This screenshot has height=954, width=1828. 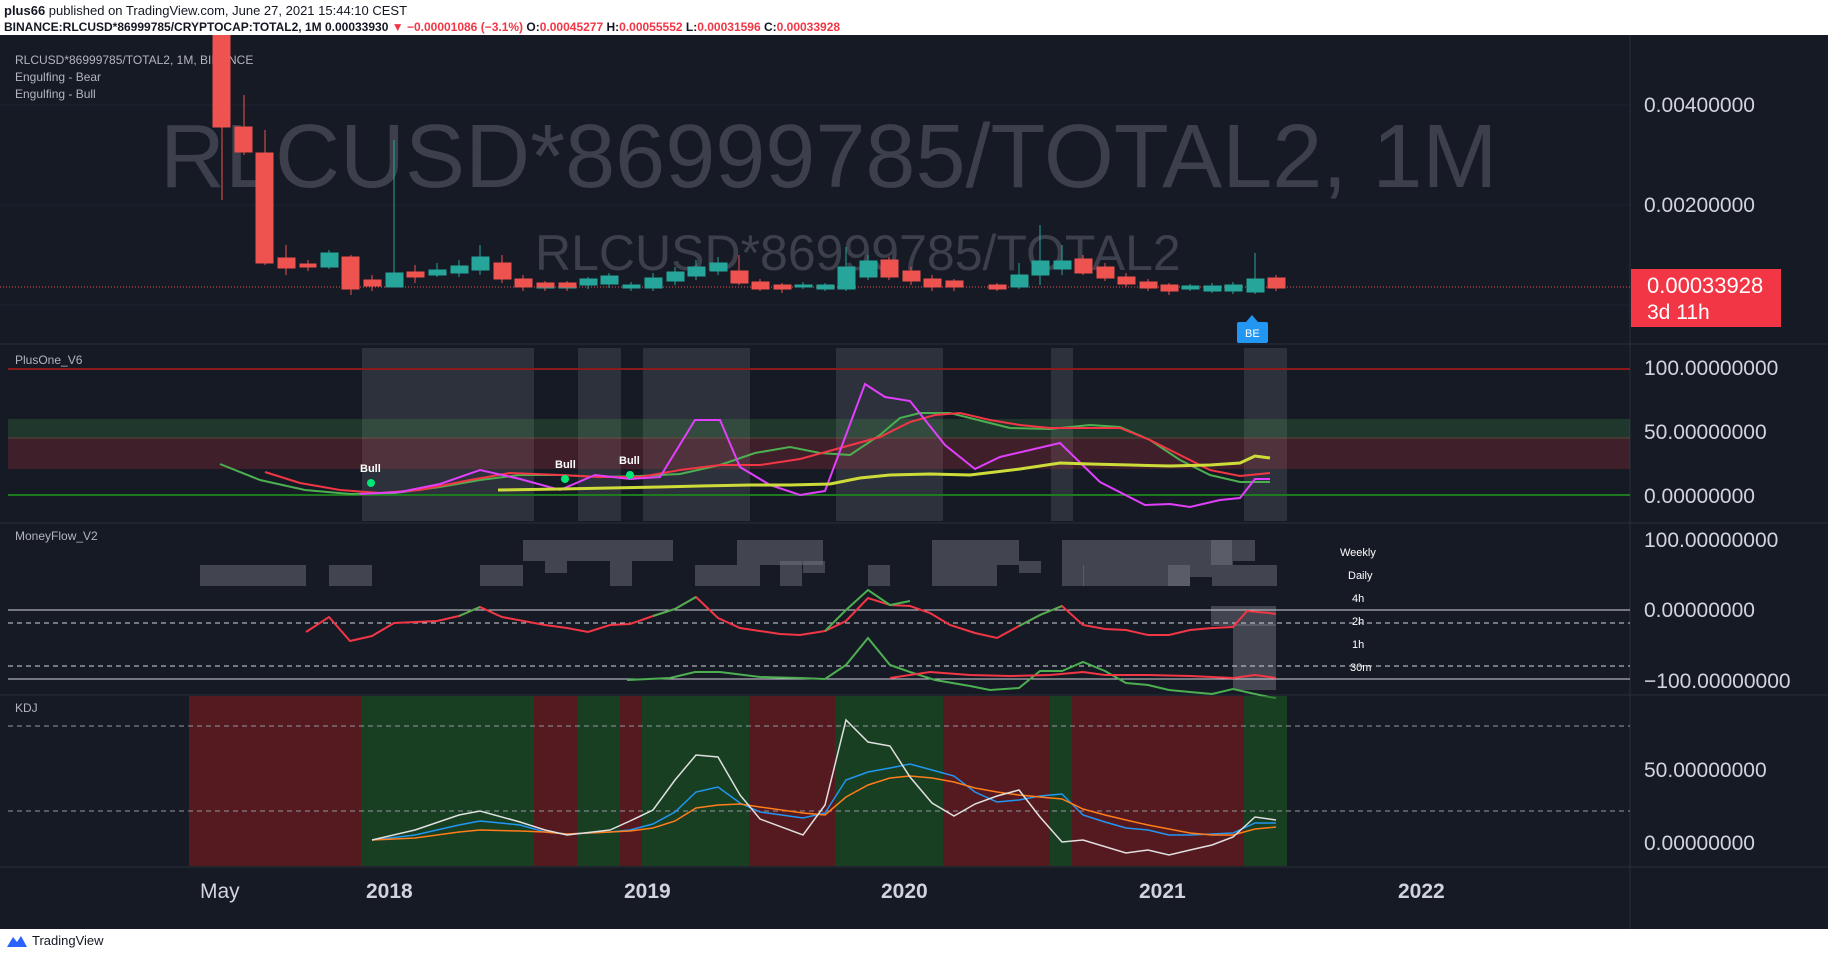 I want to click on price-label-1: 0.00200000, so click(x=1699, y=205).